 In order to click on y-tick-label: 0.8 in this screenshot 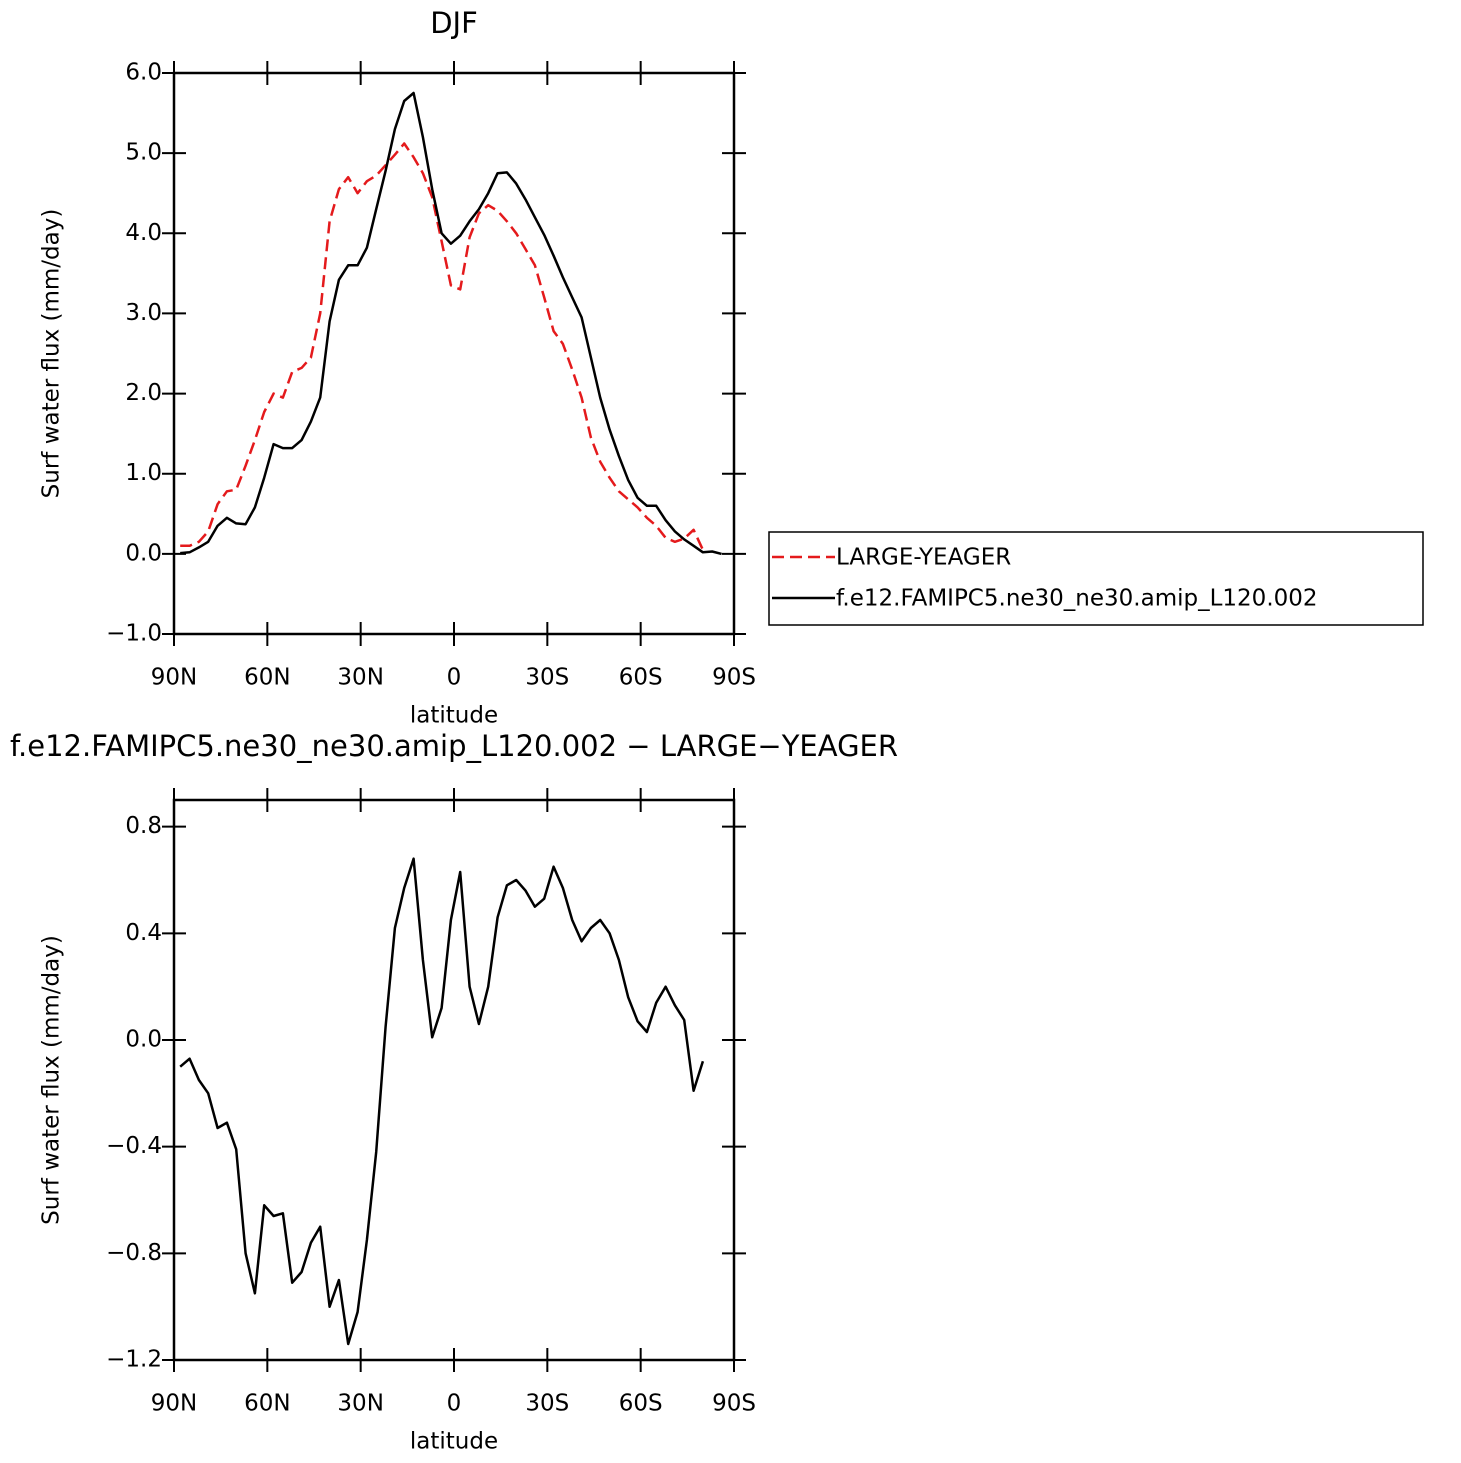, I will do `click(143, 826)`.